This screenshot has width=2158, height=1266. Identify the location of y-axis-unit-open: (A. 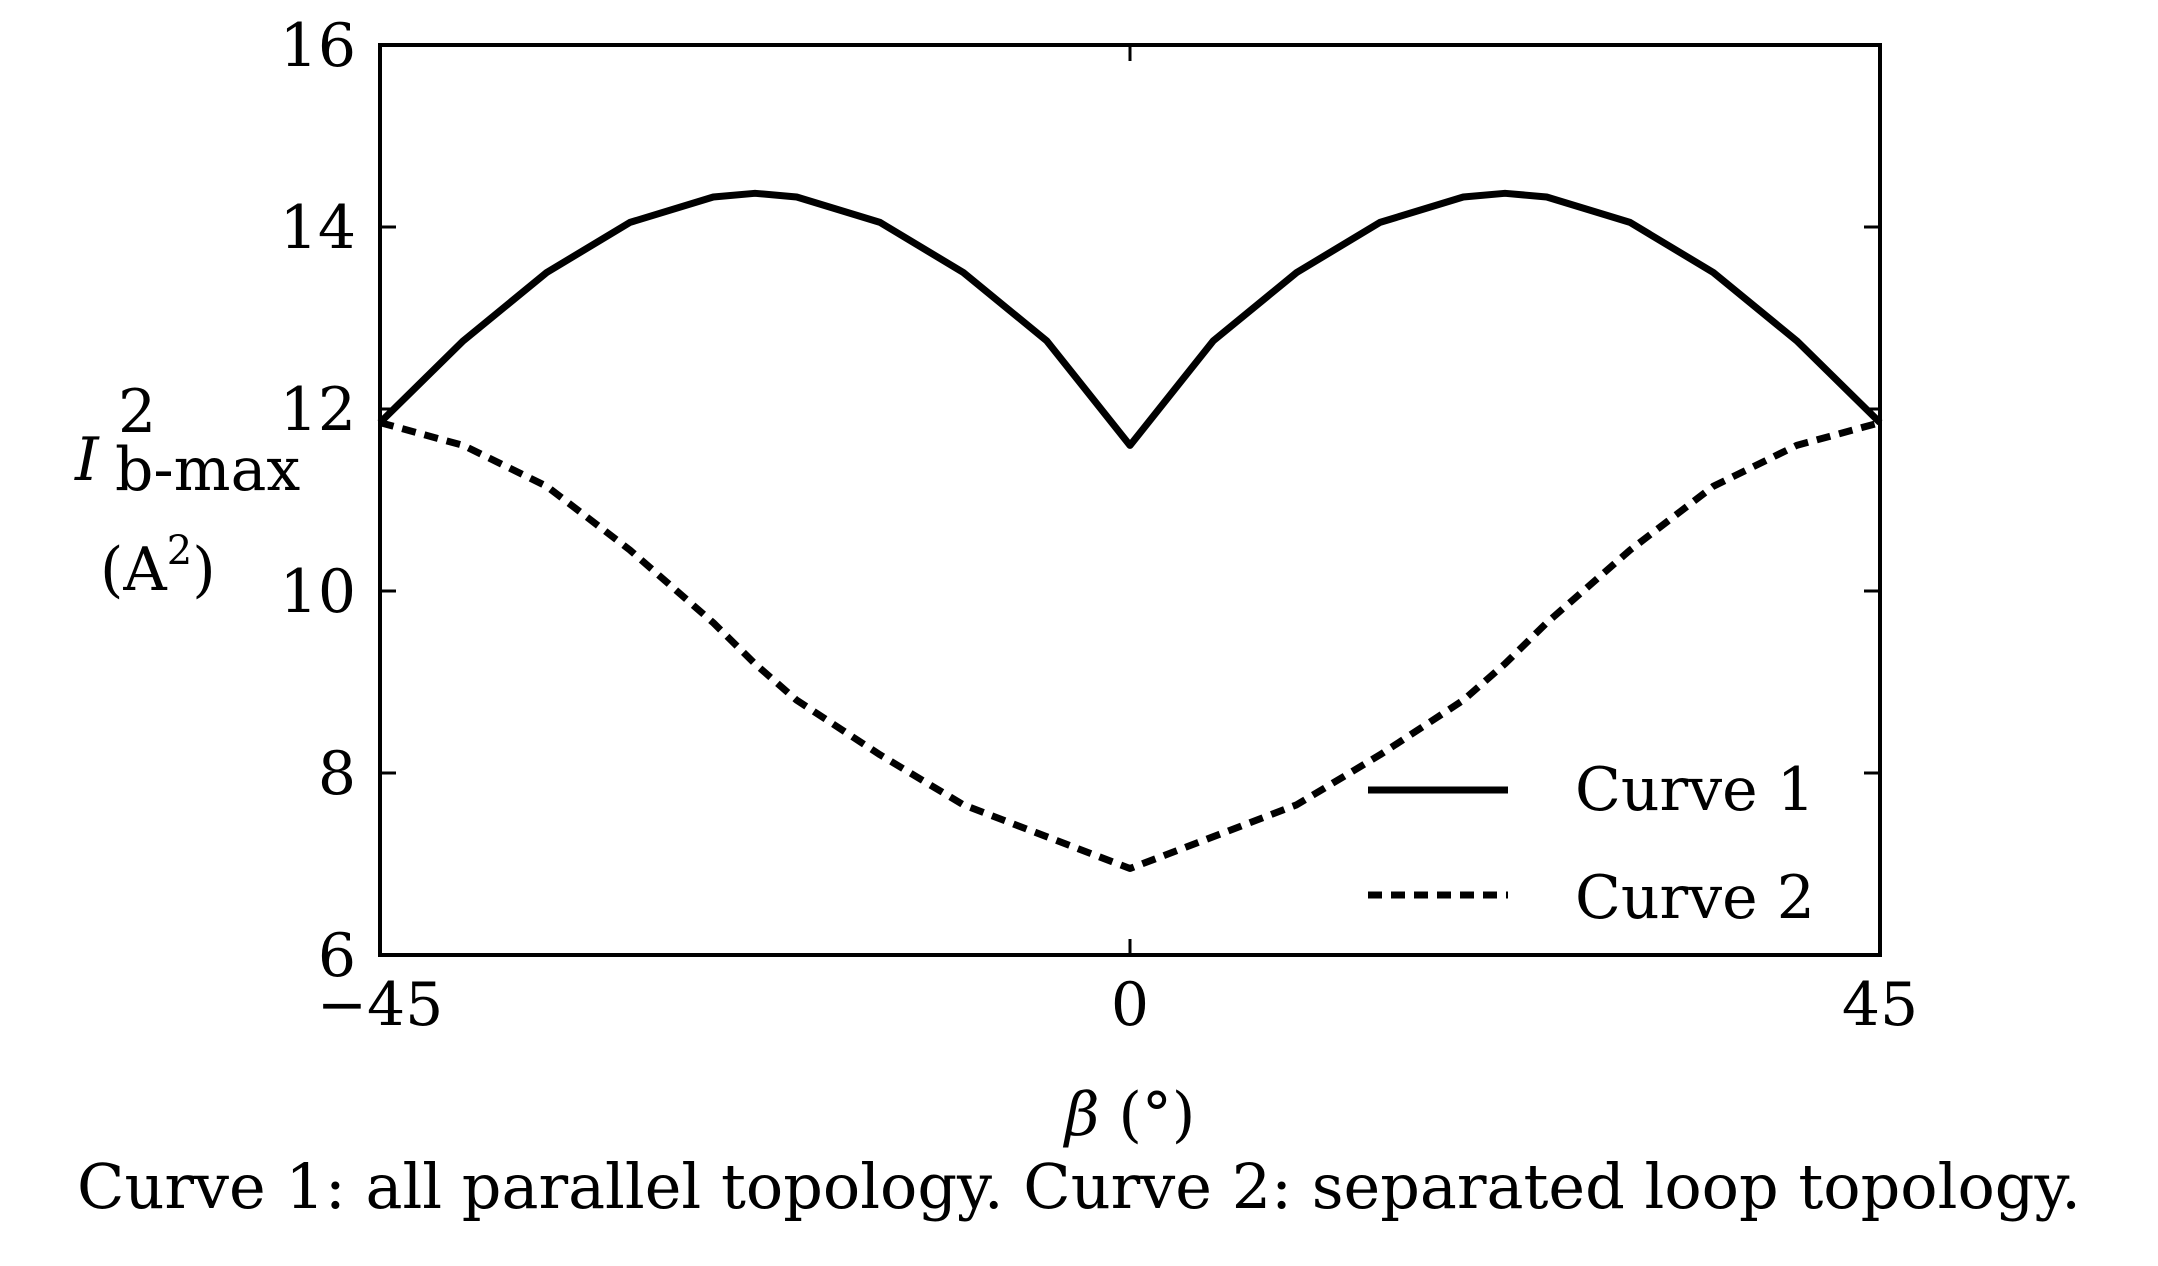
(133, 570).